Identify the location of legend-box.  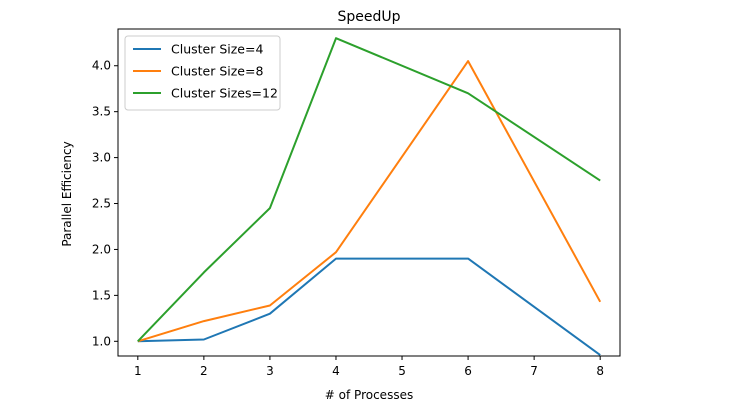
(202, 73).